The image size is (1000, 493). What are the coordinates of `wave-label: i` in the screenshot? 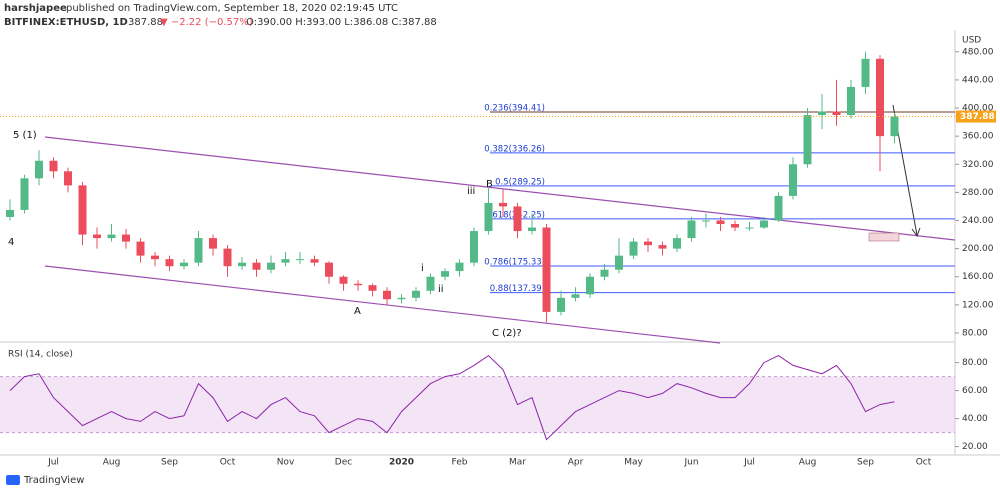 It's located at (422, 268).